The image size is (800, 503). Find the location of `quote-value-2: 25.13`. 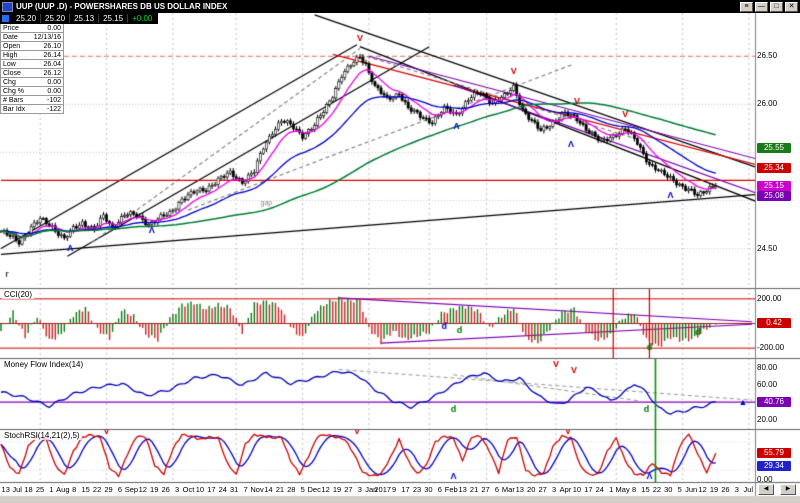

quote-value-2: 25.13 is located at coordinates (85, 18).